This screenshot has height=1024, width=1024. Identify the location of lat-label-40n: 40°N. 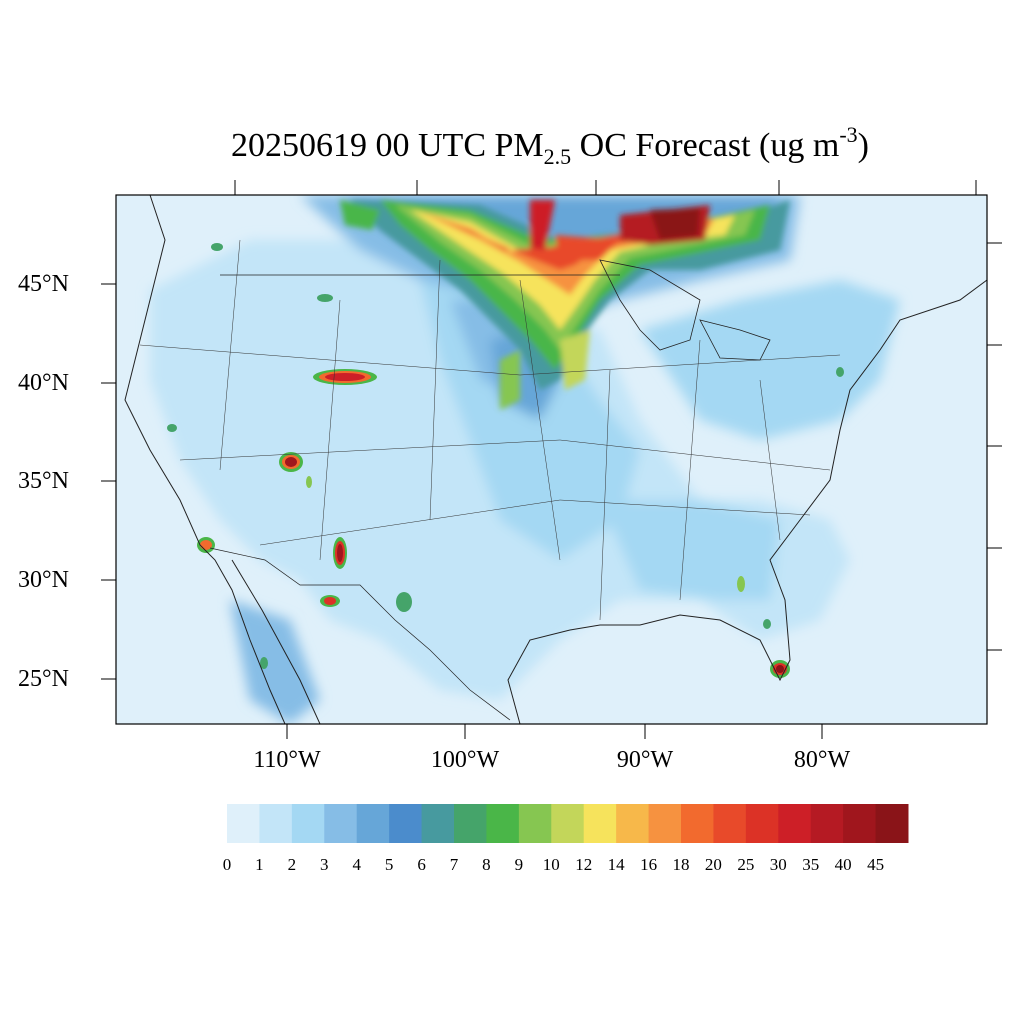
(43, 383).